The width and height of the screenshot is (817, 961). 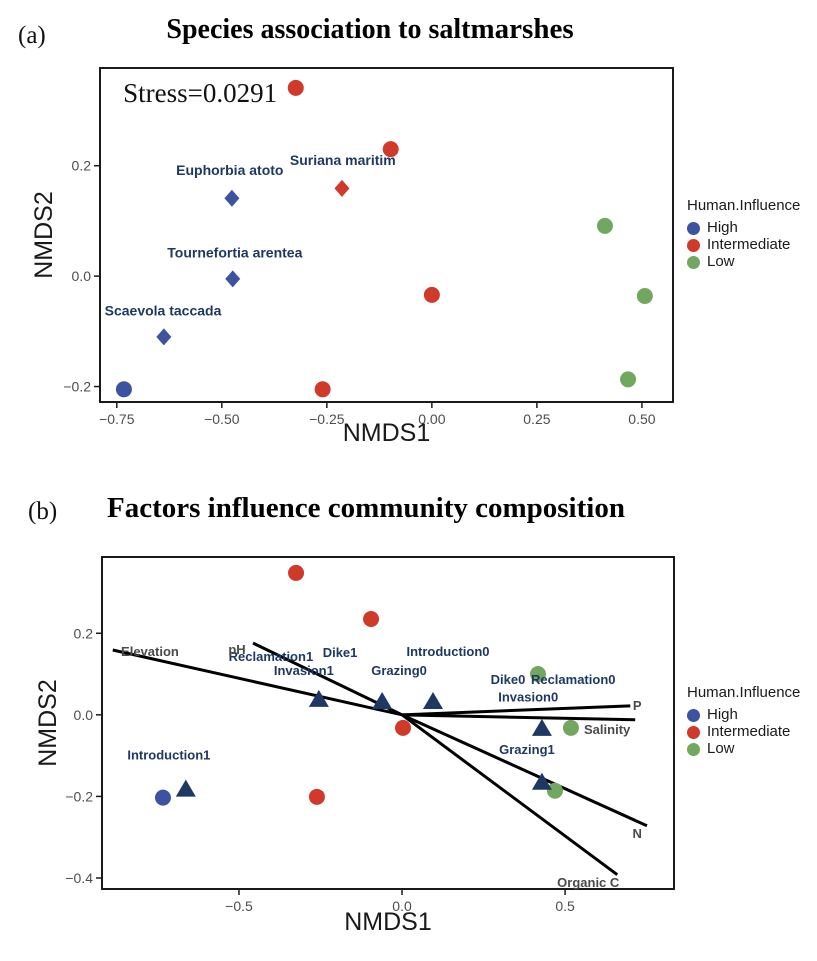 I want to click on vector-label-organic-c: Organic C, so click(x=588, y=882).